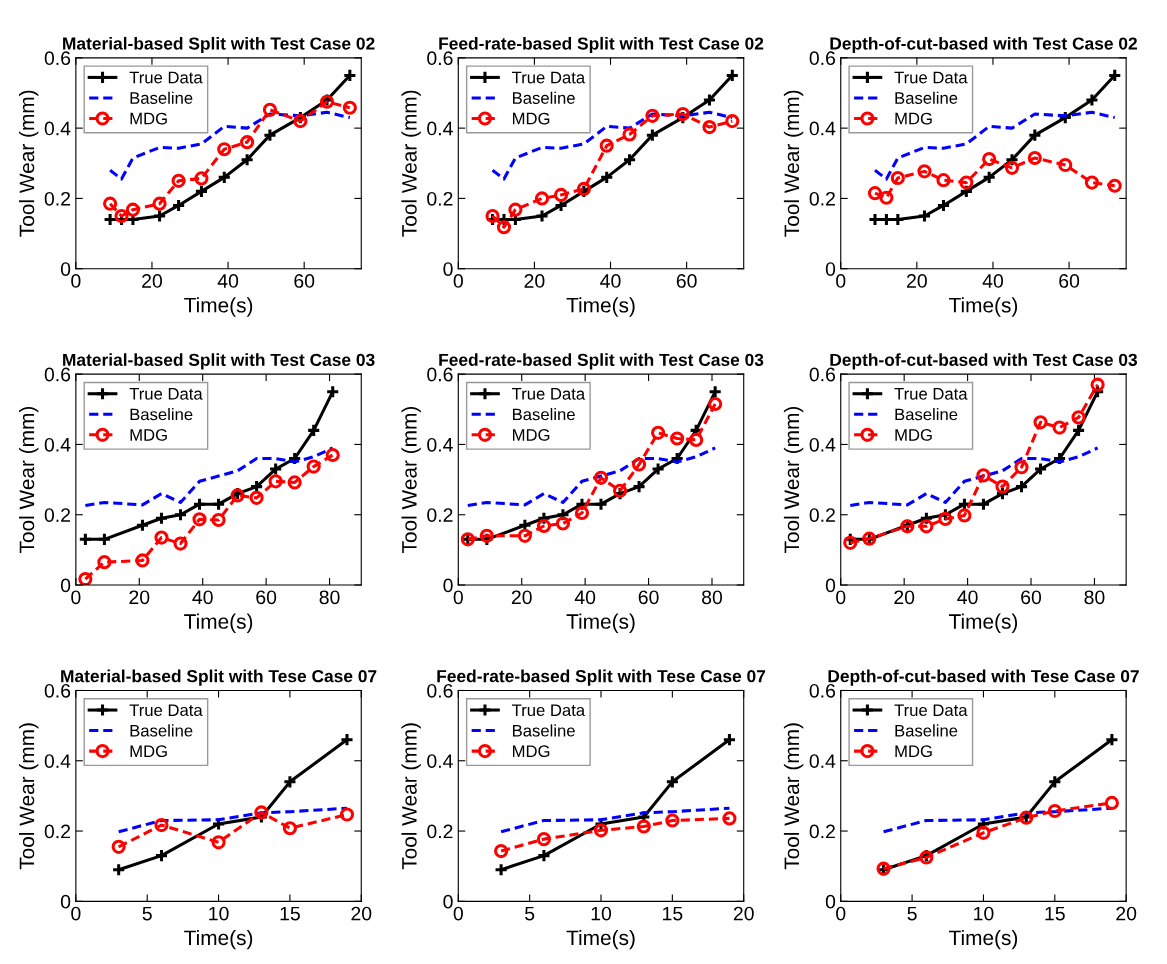 The width and height of the screenshot is (1167, 964). What do you see at coordinates (983, 45) in the screenshot?
I see `chart-title: Depth-of-cut-based with Test Case 02` at bounding box center [983, 45].